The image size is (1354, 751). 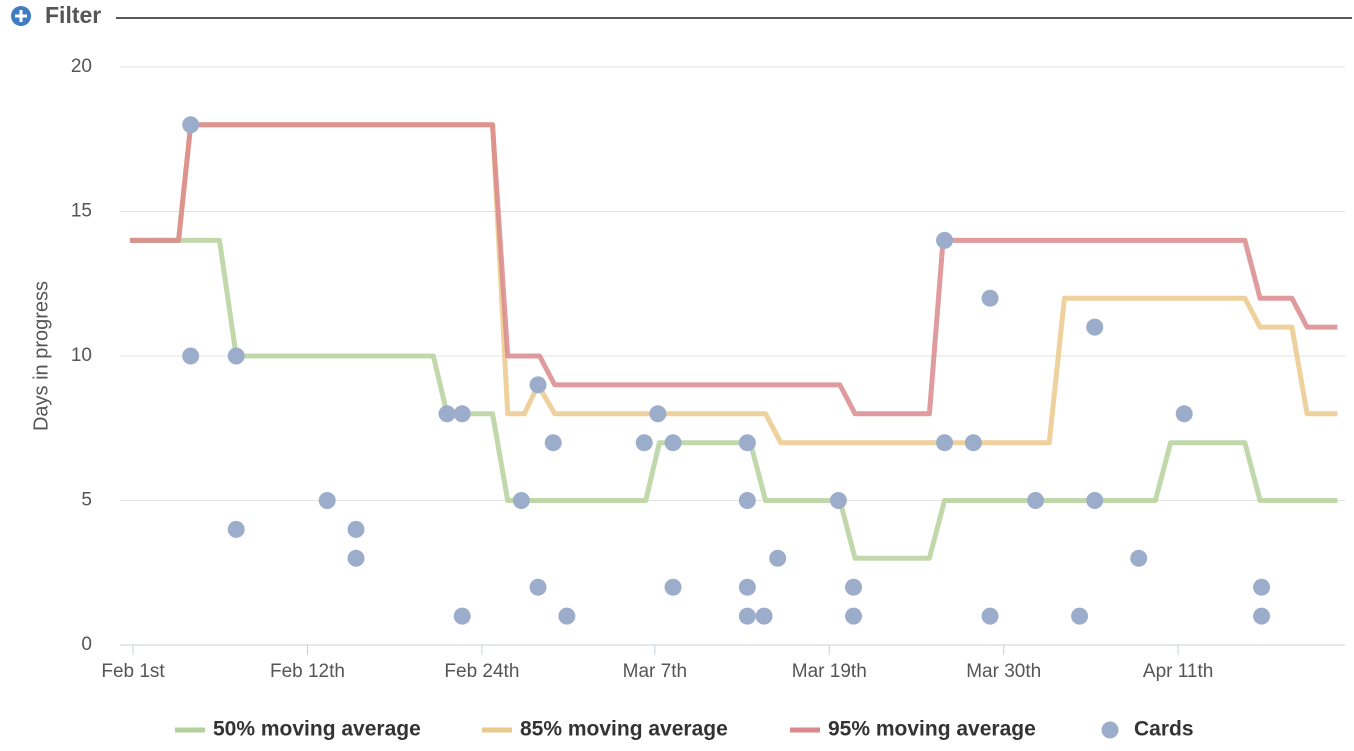 I want to click on legend-item: 85% moving average, so click(x=605, y=729).